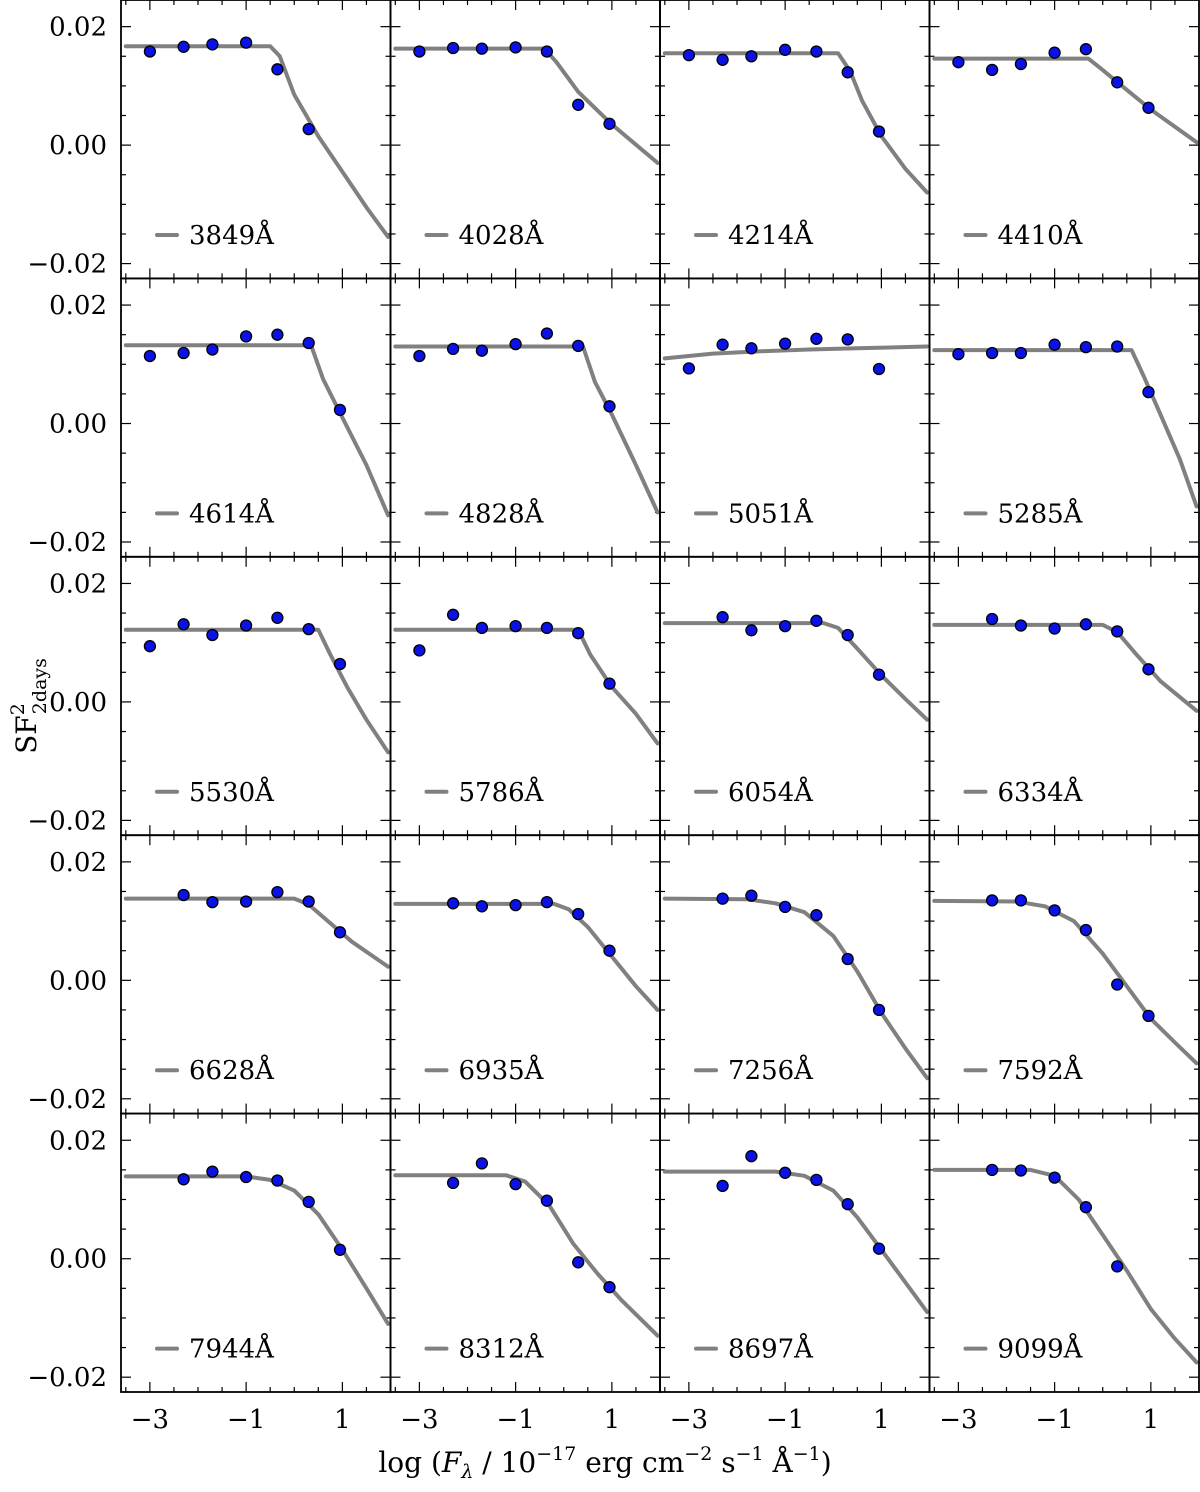 The width and height of the screenshot is (1200, 1492). Describe the element at coordinates (771, 1070) in the screenshot. I see `legend-label: 7256Å` at that location.